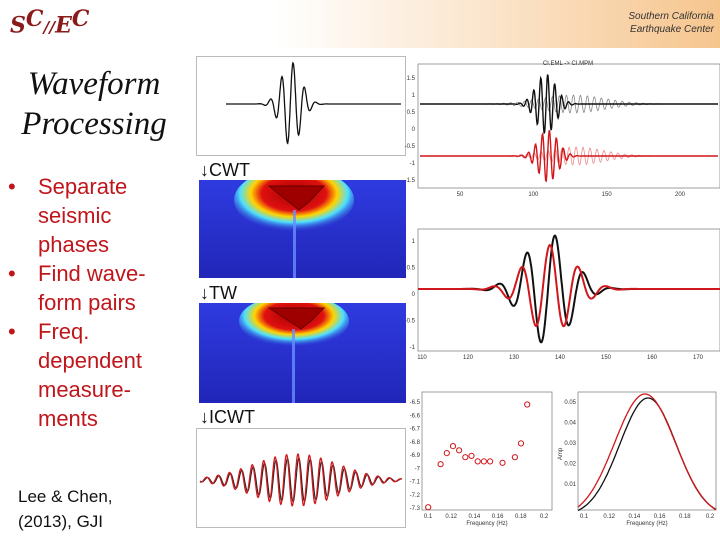 This screenshot has width=720, height=540. What do you see at coordinates (94, 124) in the screenshot?
I see `title-line-2: Processing` at bounding box center [94, 124].